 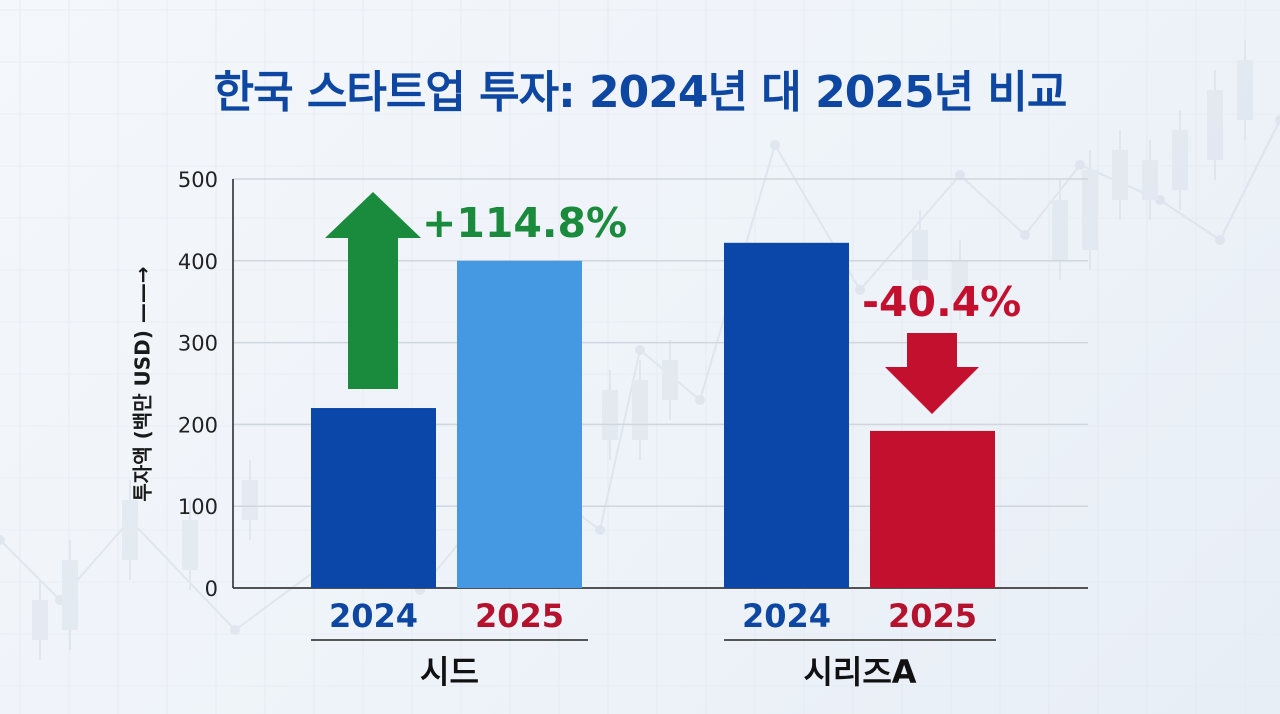 What do you see at coordinates (198, 507) in the screenshot?
I see `y-tick-label: 100` at bounding box center [198, 507].